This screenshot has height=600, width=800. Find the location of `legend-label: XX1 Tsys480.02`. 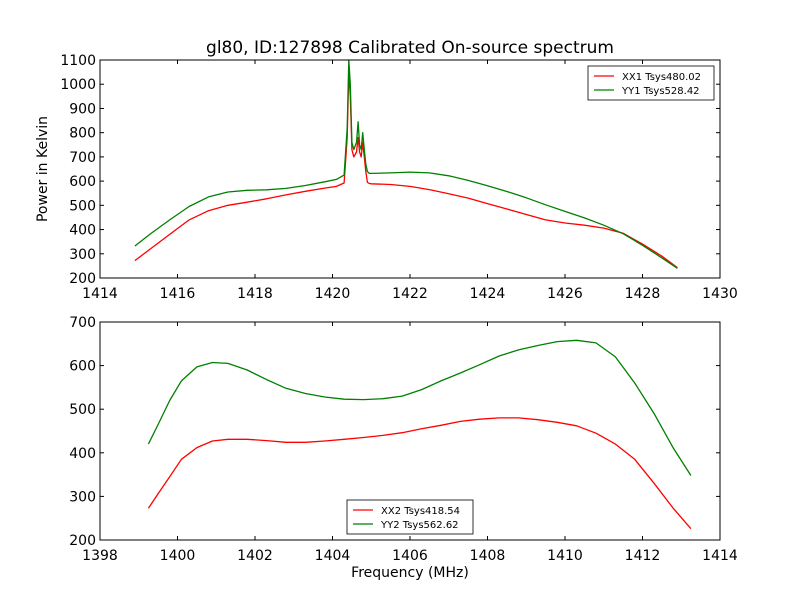

legend-label: XX1 Tsys480.02 is located at coordinates (661, 77).